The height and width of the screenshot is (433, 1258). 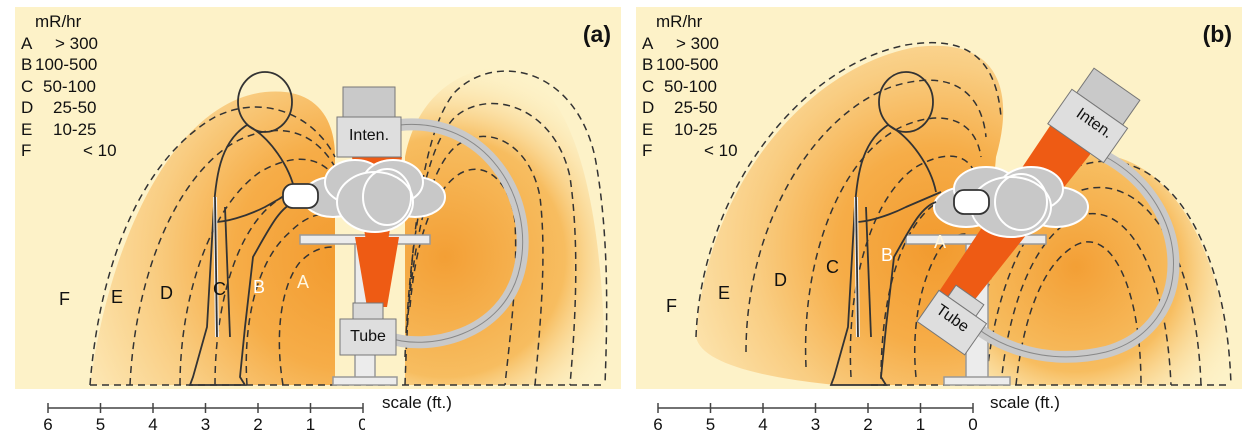 I want to click on scale-b: 6 5 4 3 2 1 0 scale (ft.), so click(x=855, y=413).